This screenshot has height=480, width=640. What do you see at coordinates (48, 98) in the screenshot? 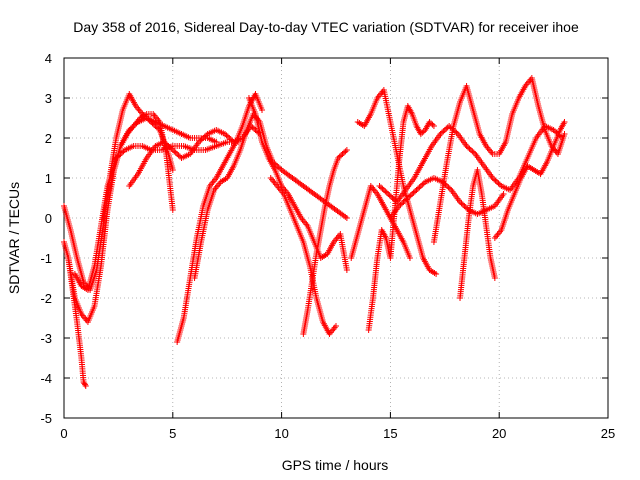
I see `y-tick-label: 3` at bounding box center [48, 98].